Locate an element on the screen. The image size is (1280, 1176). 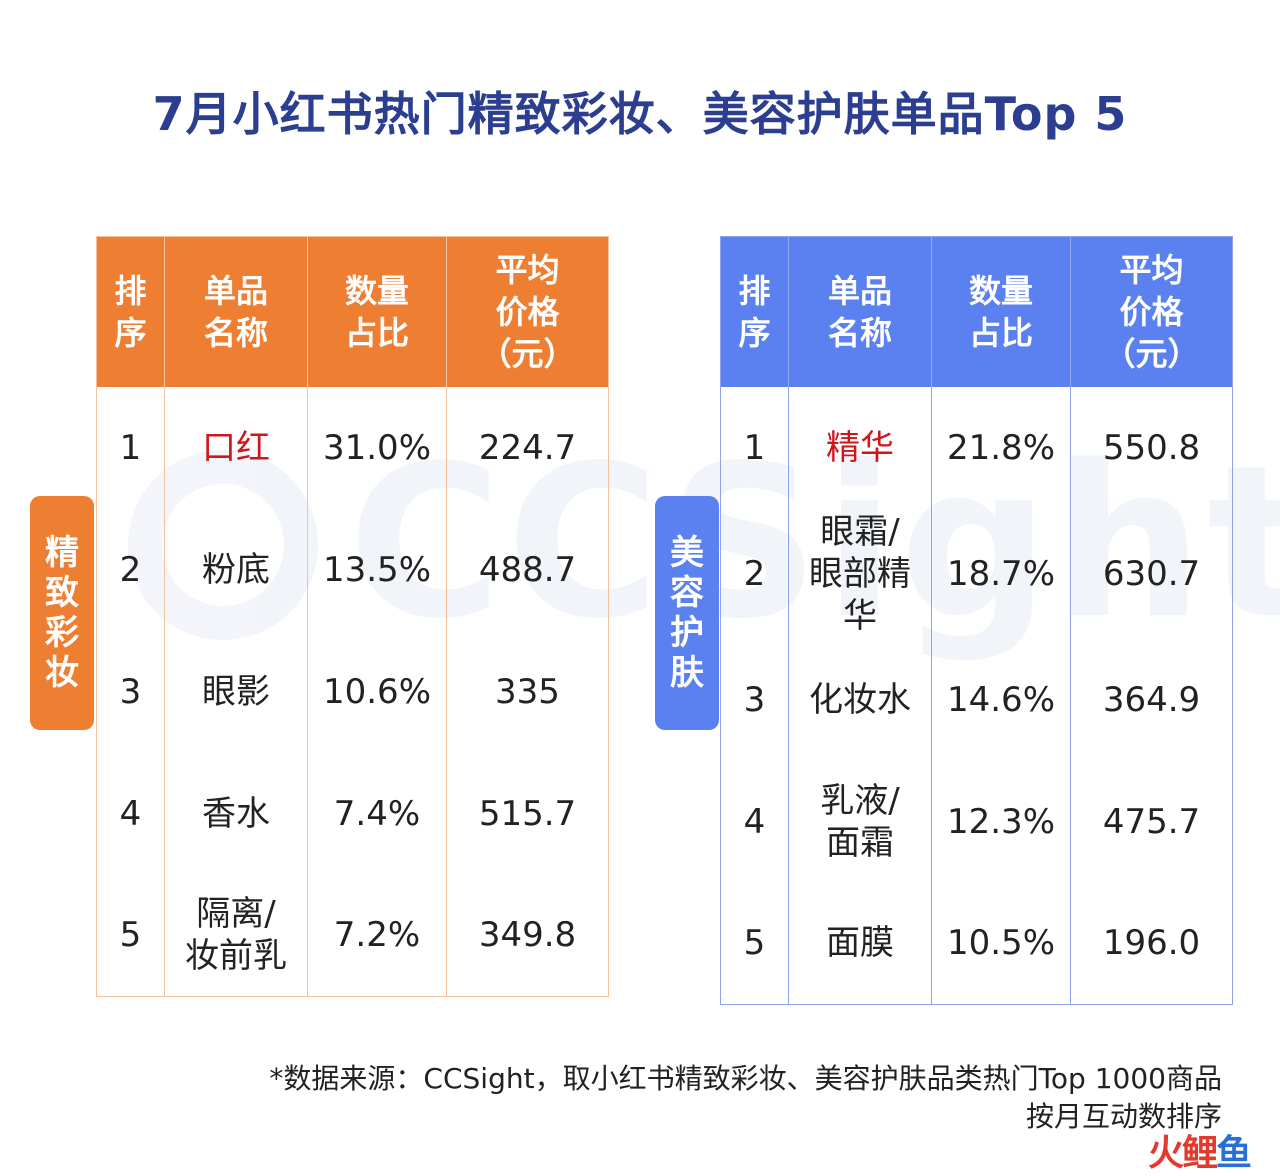
table-row: 1 精华 21.8% 550.8 is located at coordinates (976, 447).